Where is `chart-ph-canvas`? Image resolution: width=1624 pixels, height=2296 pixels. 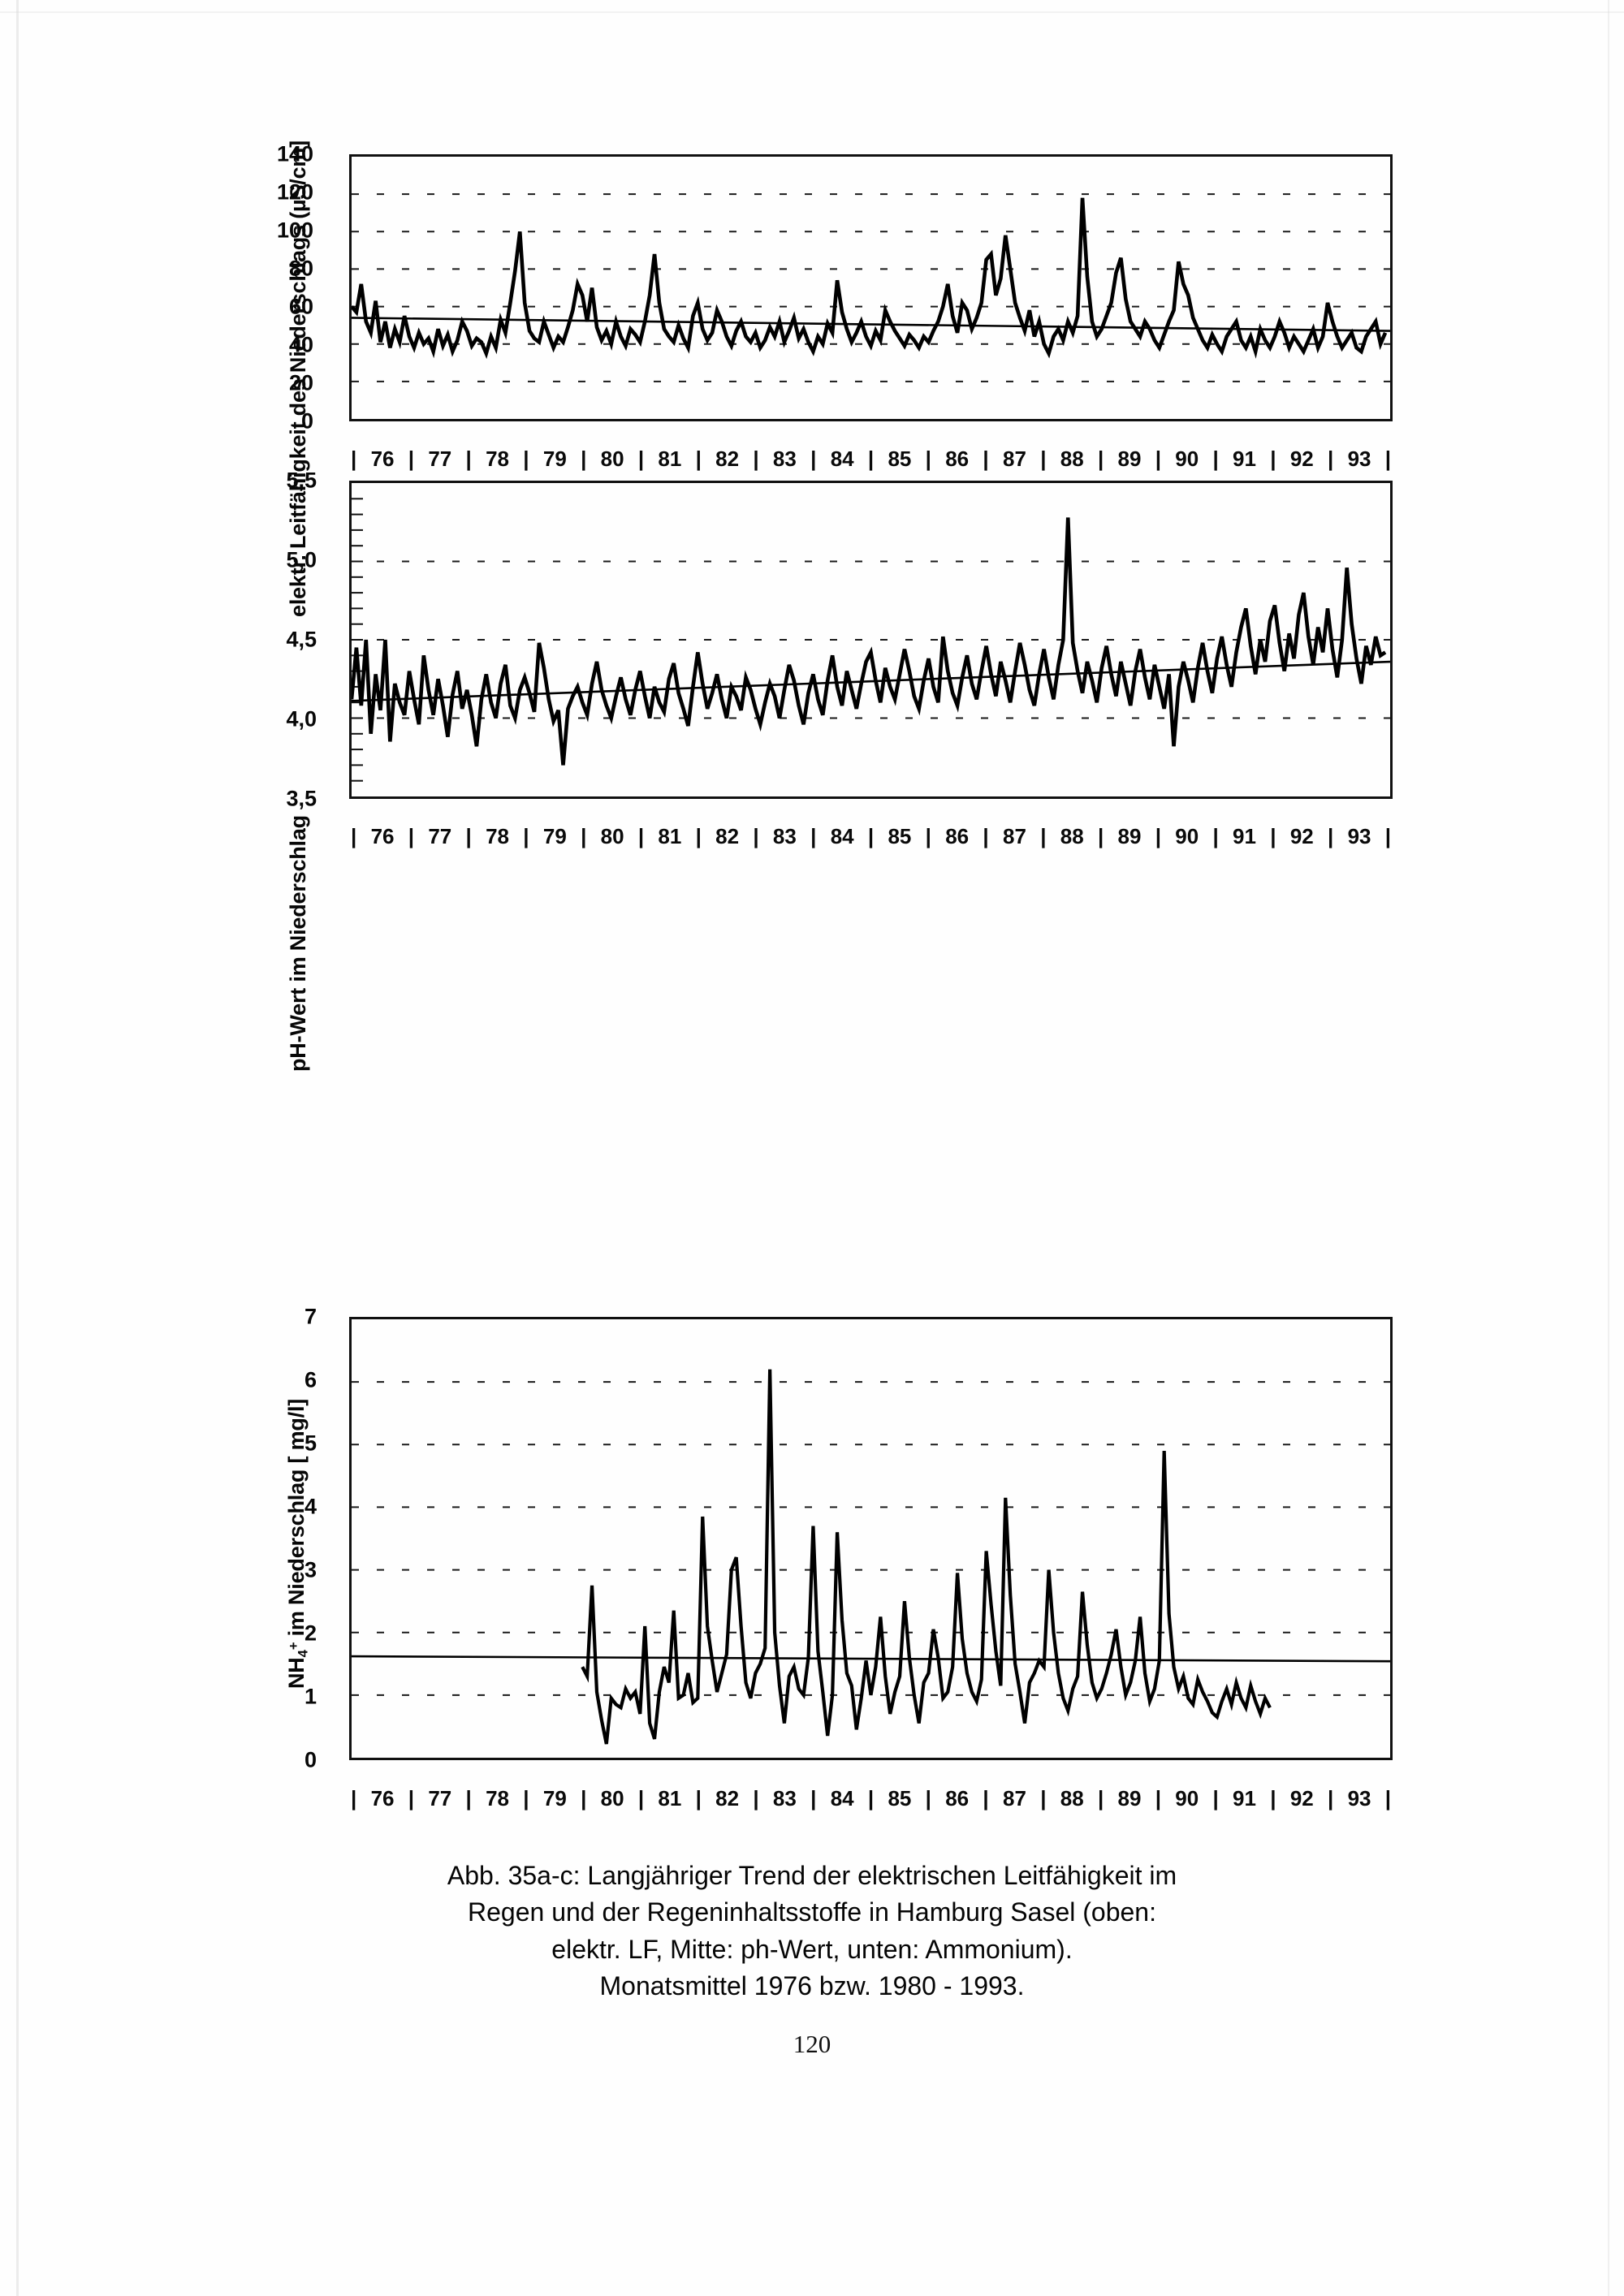 chart-ph-canvas is located at coordinates (871, 640).